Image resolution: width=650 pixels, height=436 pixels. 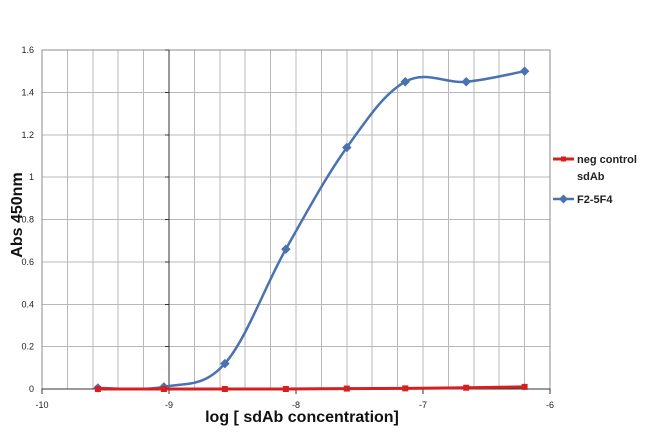 I want to click on legend: neg control sdAb F2-5F4, so click(x=595, y=180).